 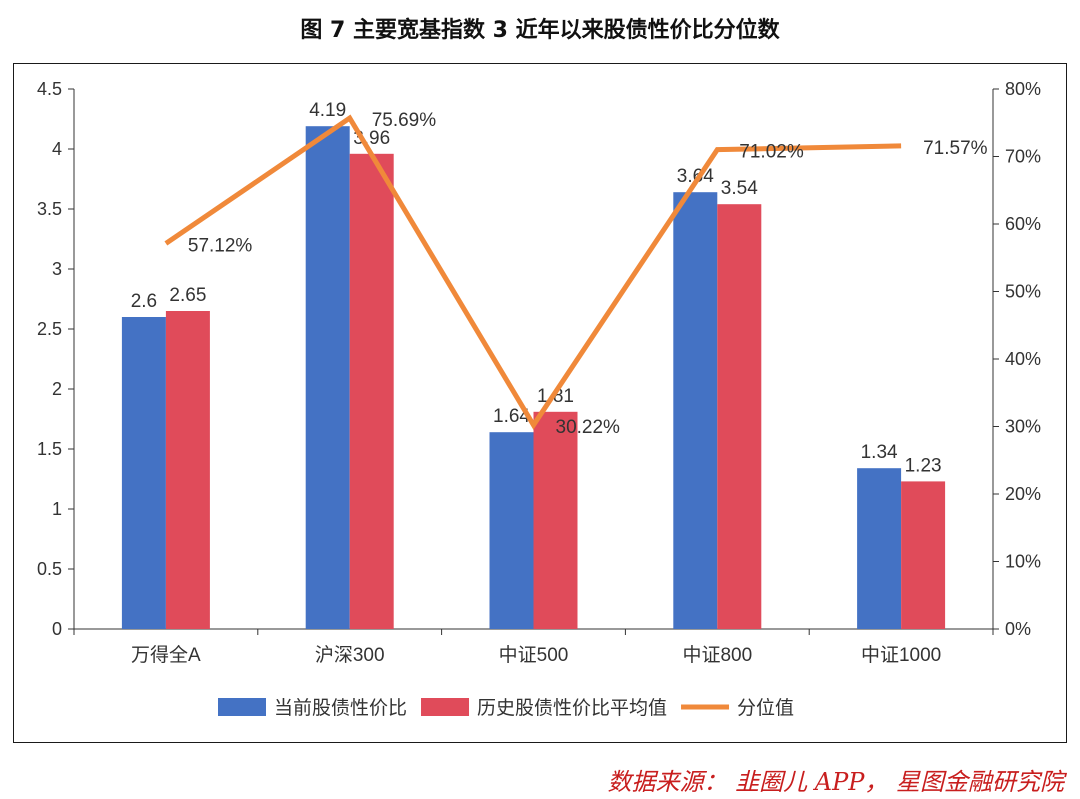 What do you see at coordinates (1023, 427) in the screenshot?
I see `y-right-tick-label: 30%` at bounding box center [1023, 427].